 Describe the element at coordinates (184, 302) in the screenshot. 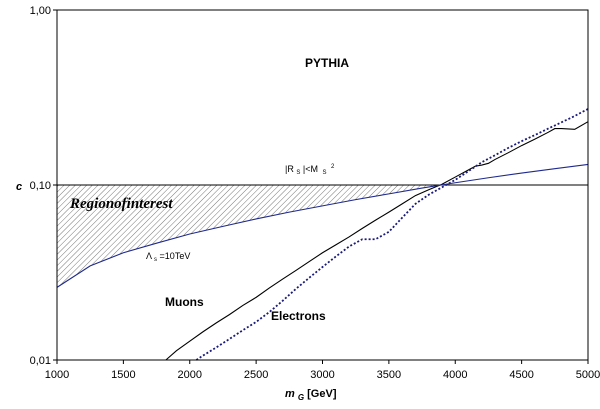

I see `annotation-muons: Muons` at that location.